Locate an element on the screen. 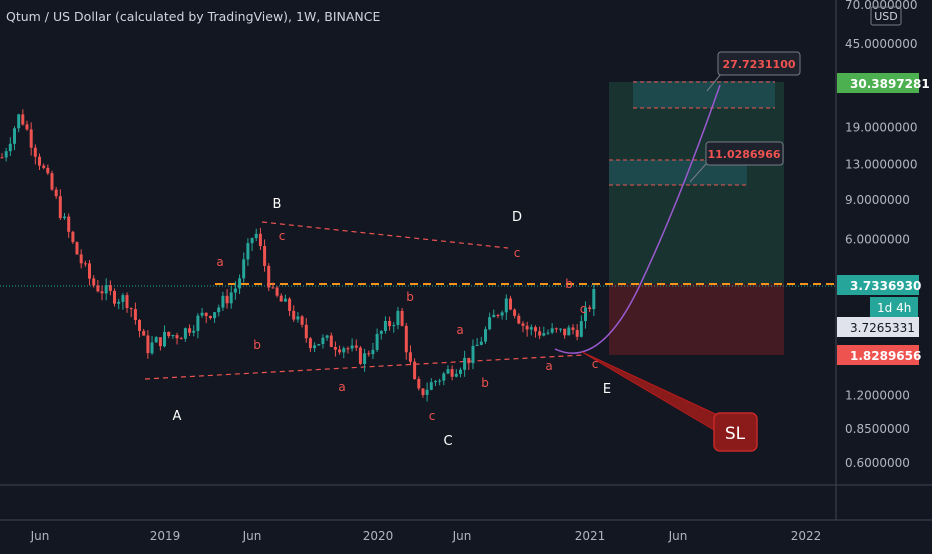 The width and height of the screenshot is (932, 554). target-2-callout is located at coordinates (759, 63).